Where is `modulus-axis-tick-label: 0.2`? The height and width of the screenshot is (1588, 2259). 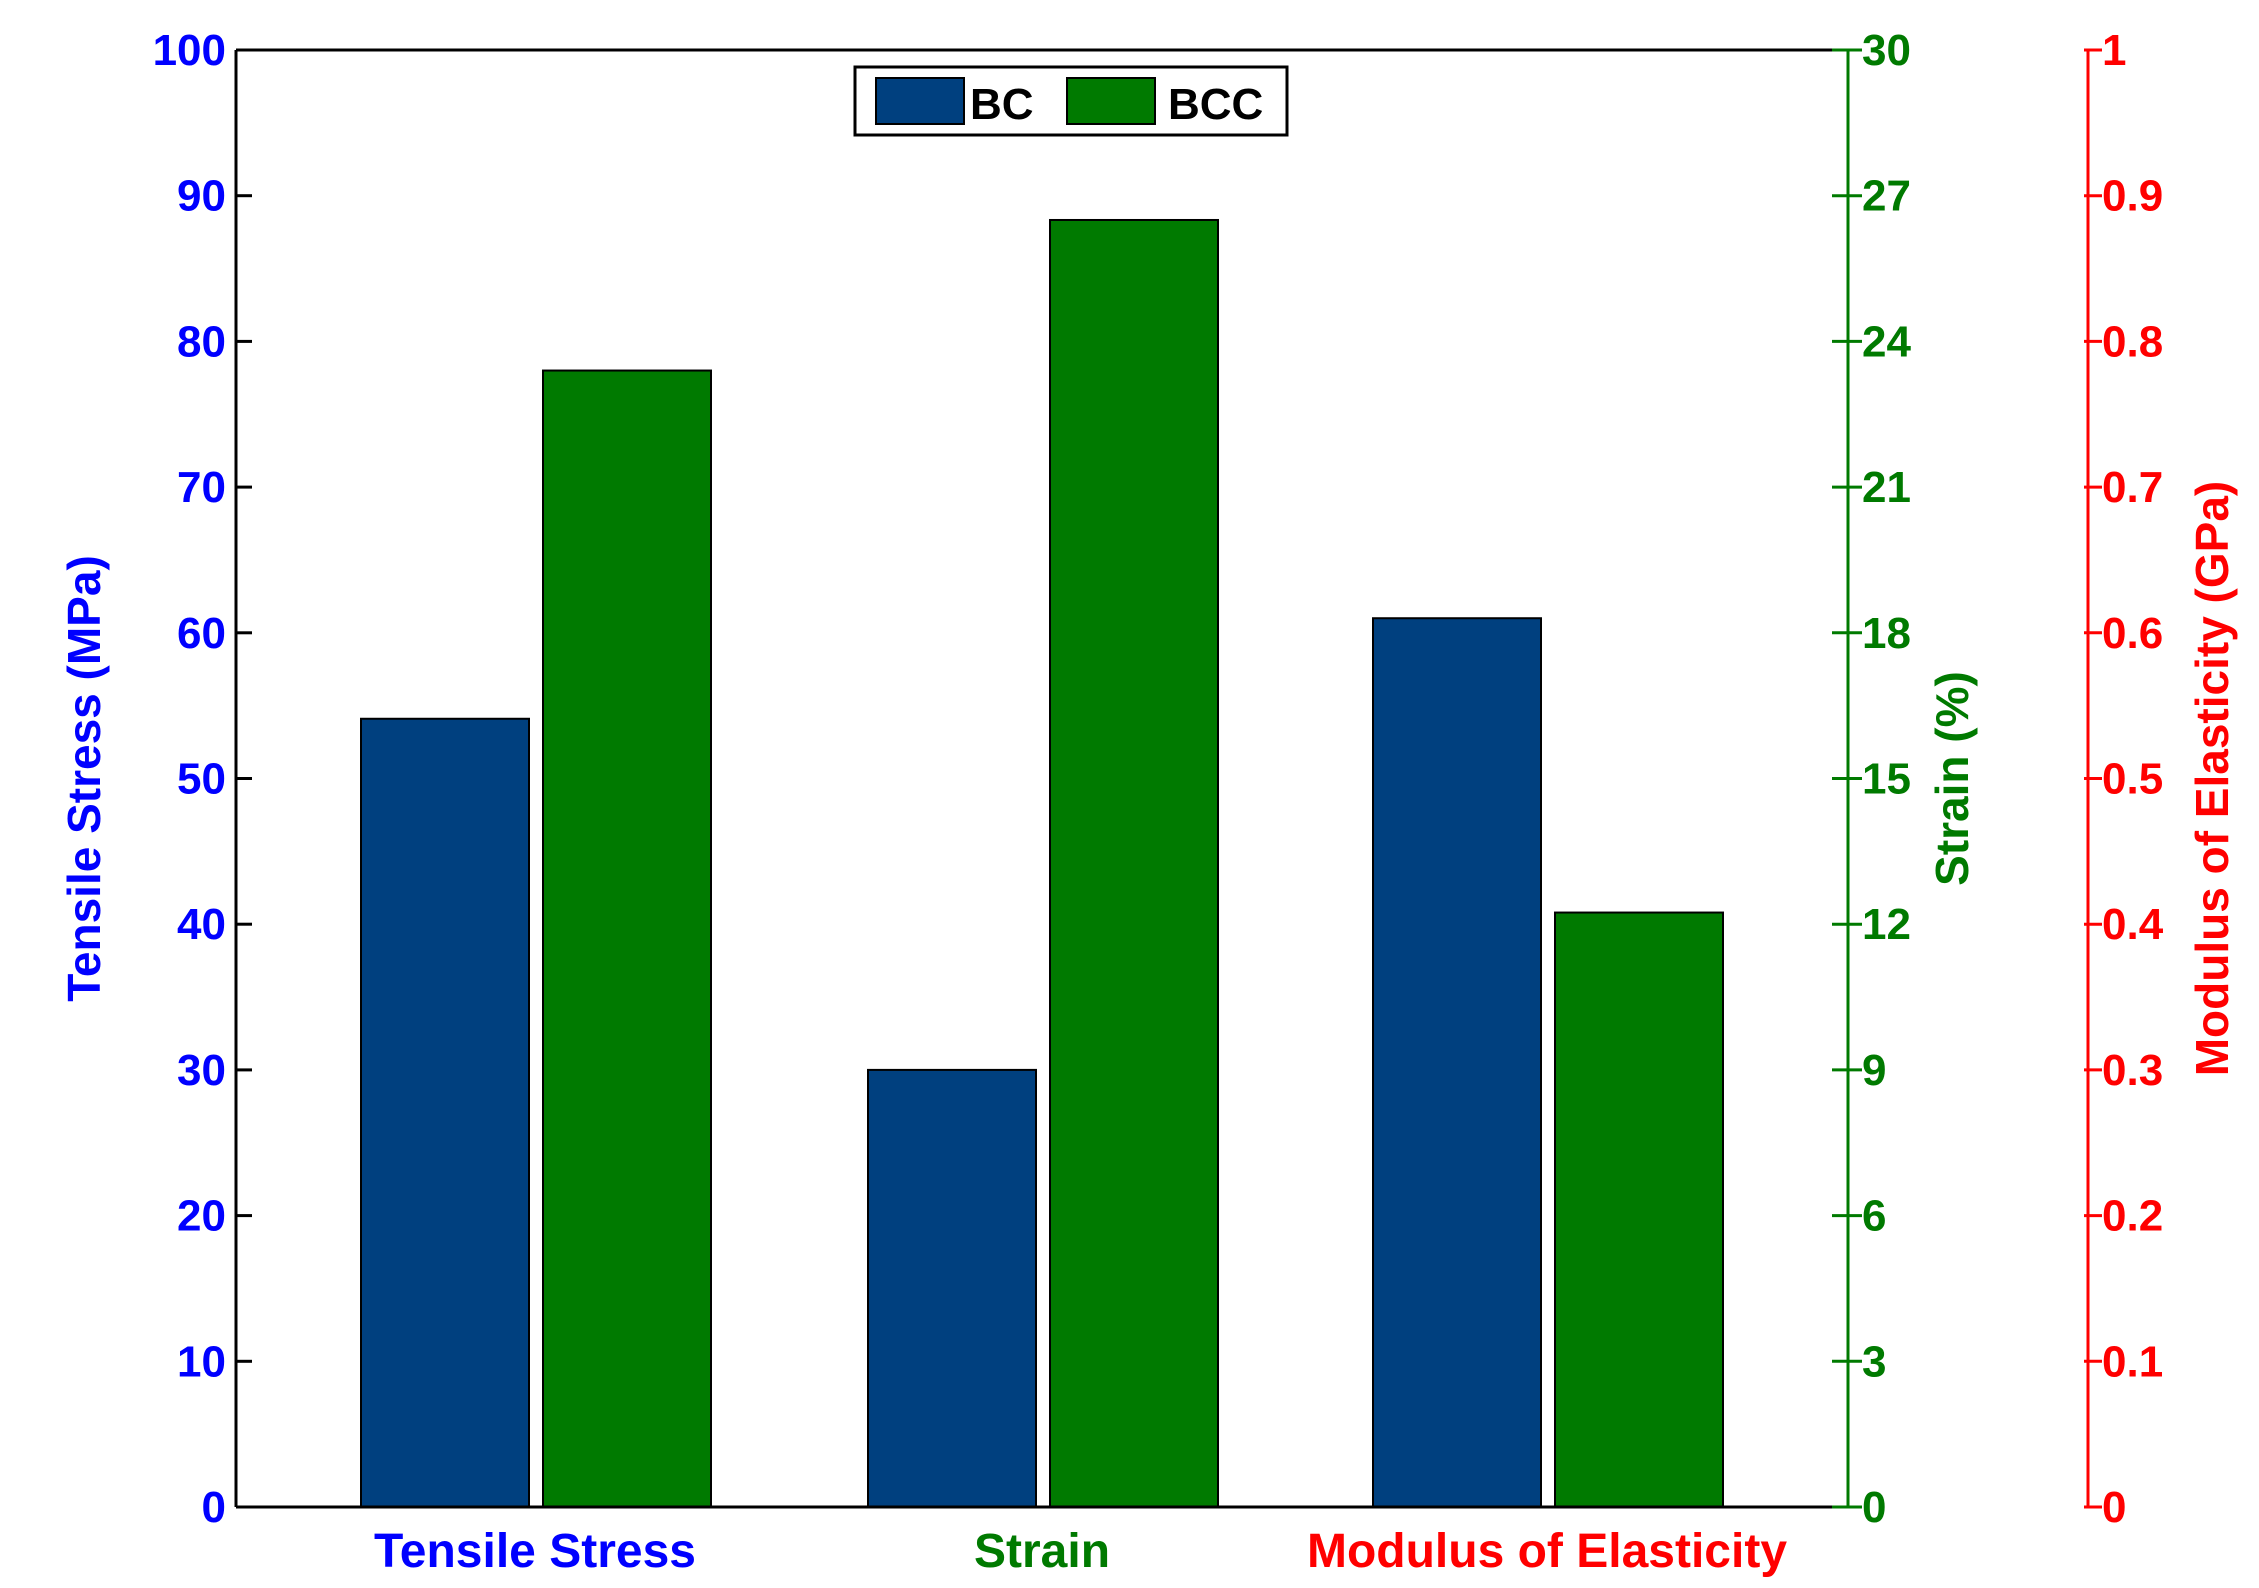 modulus-axis-tick-label: 0.2 is located at coordinates (2132, 1216).